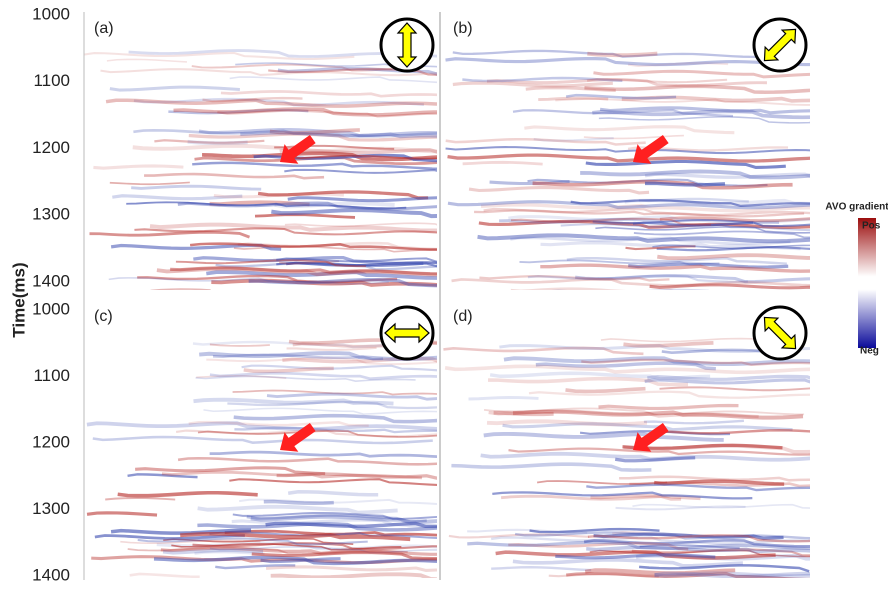  I want to click on colorbar-title: AVO gradient, so click(856, 207).